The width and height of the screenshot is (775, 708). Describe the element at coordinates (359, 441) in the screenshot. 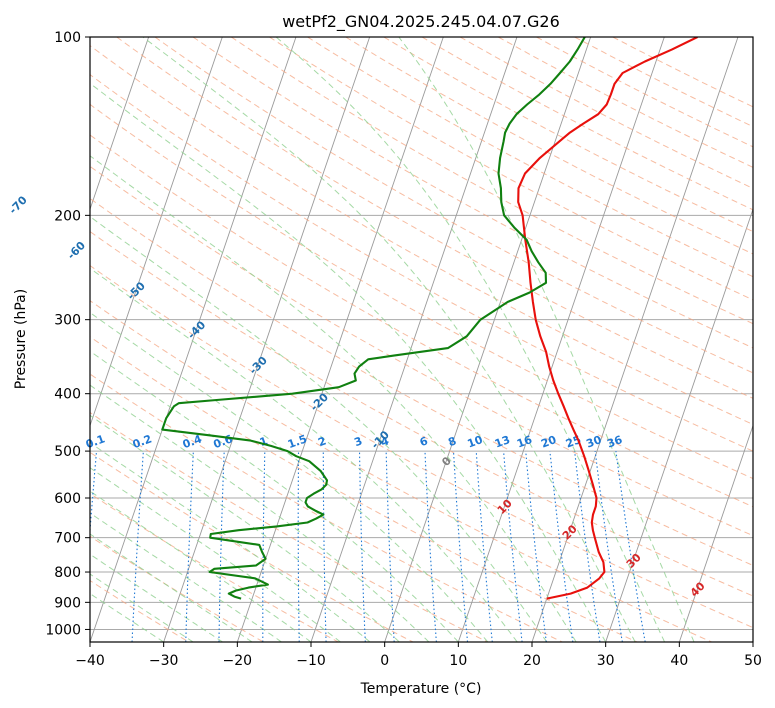

I see `mixing-ratio-label: 3` at that location.